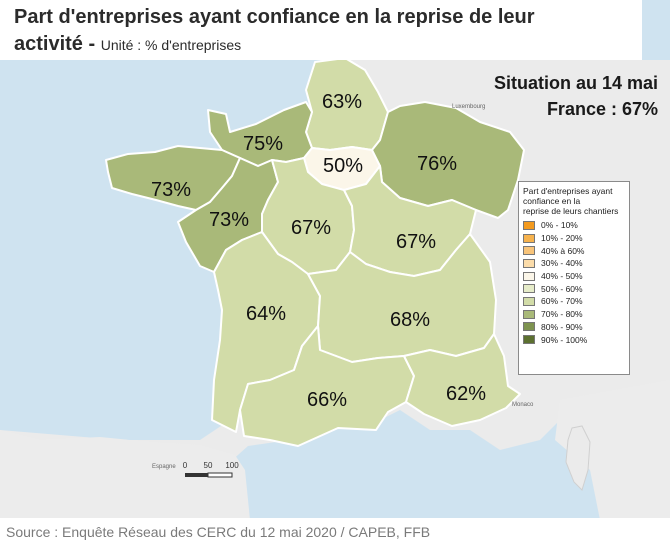 Image resolution: width=670 pixels, height=546 pixels. What do you see at coordinates (562, 238) in the screenshot?
I see `legend-label: 10% - 20%` at bounding box center [562, 238].